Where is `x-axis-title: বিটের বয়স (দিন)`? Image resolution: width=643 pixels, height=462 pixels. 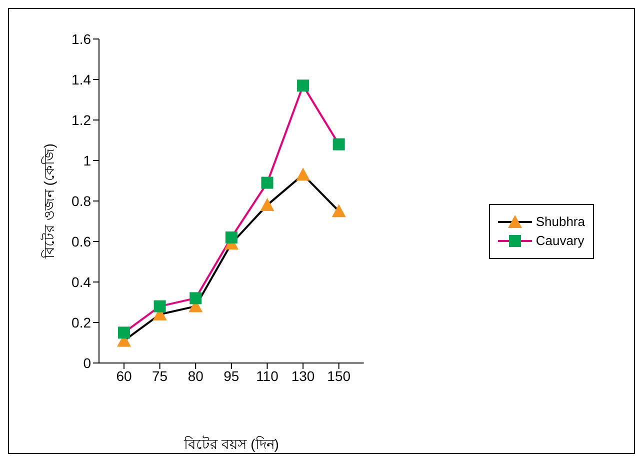
x-axis-title: বিটের বয়স (দিন) is located at coordinates (230, 444).